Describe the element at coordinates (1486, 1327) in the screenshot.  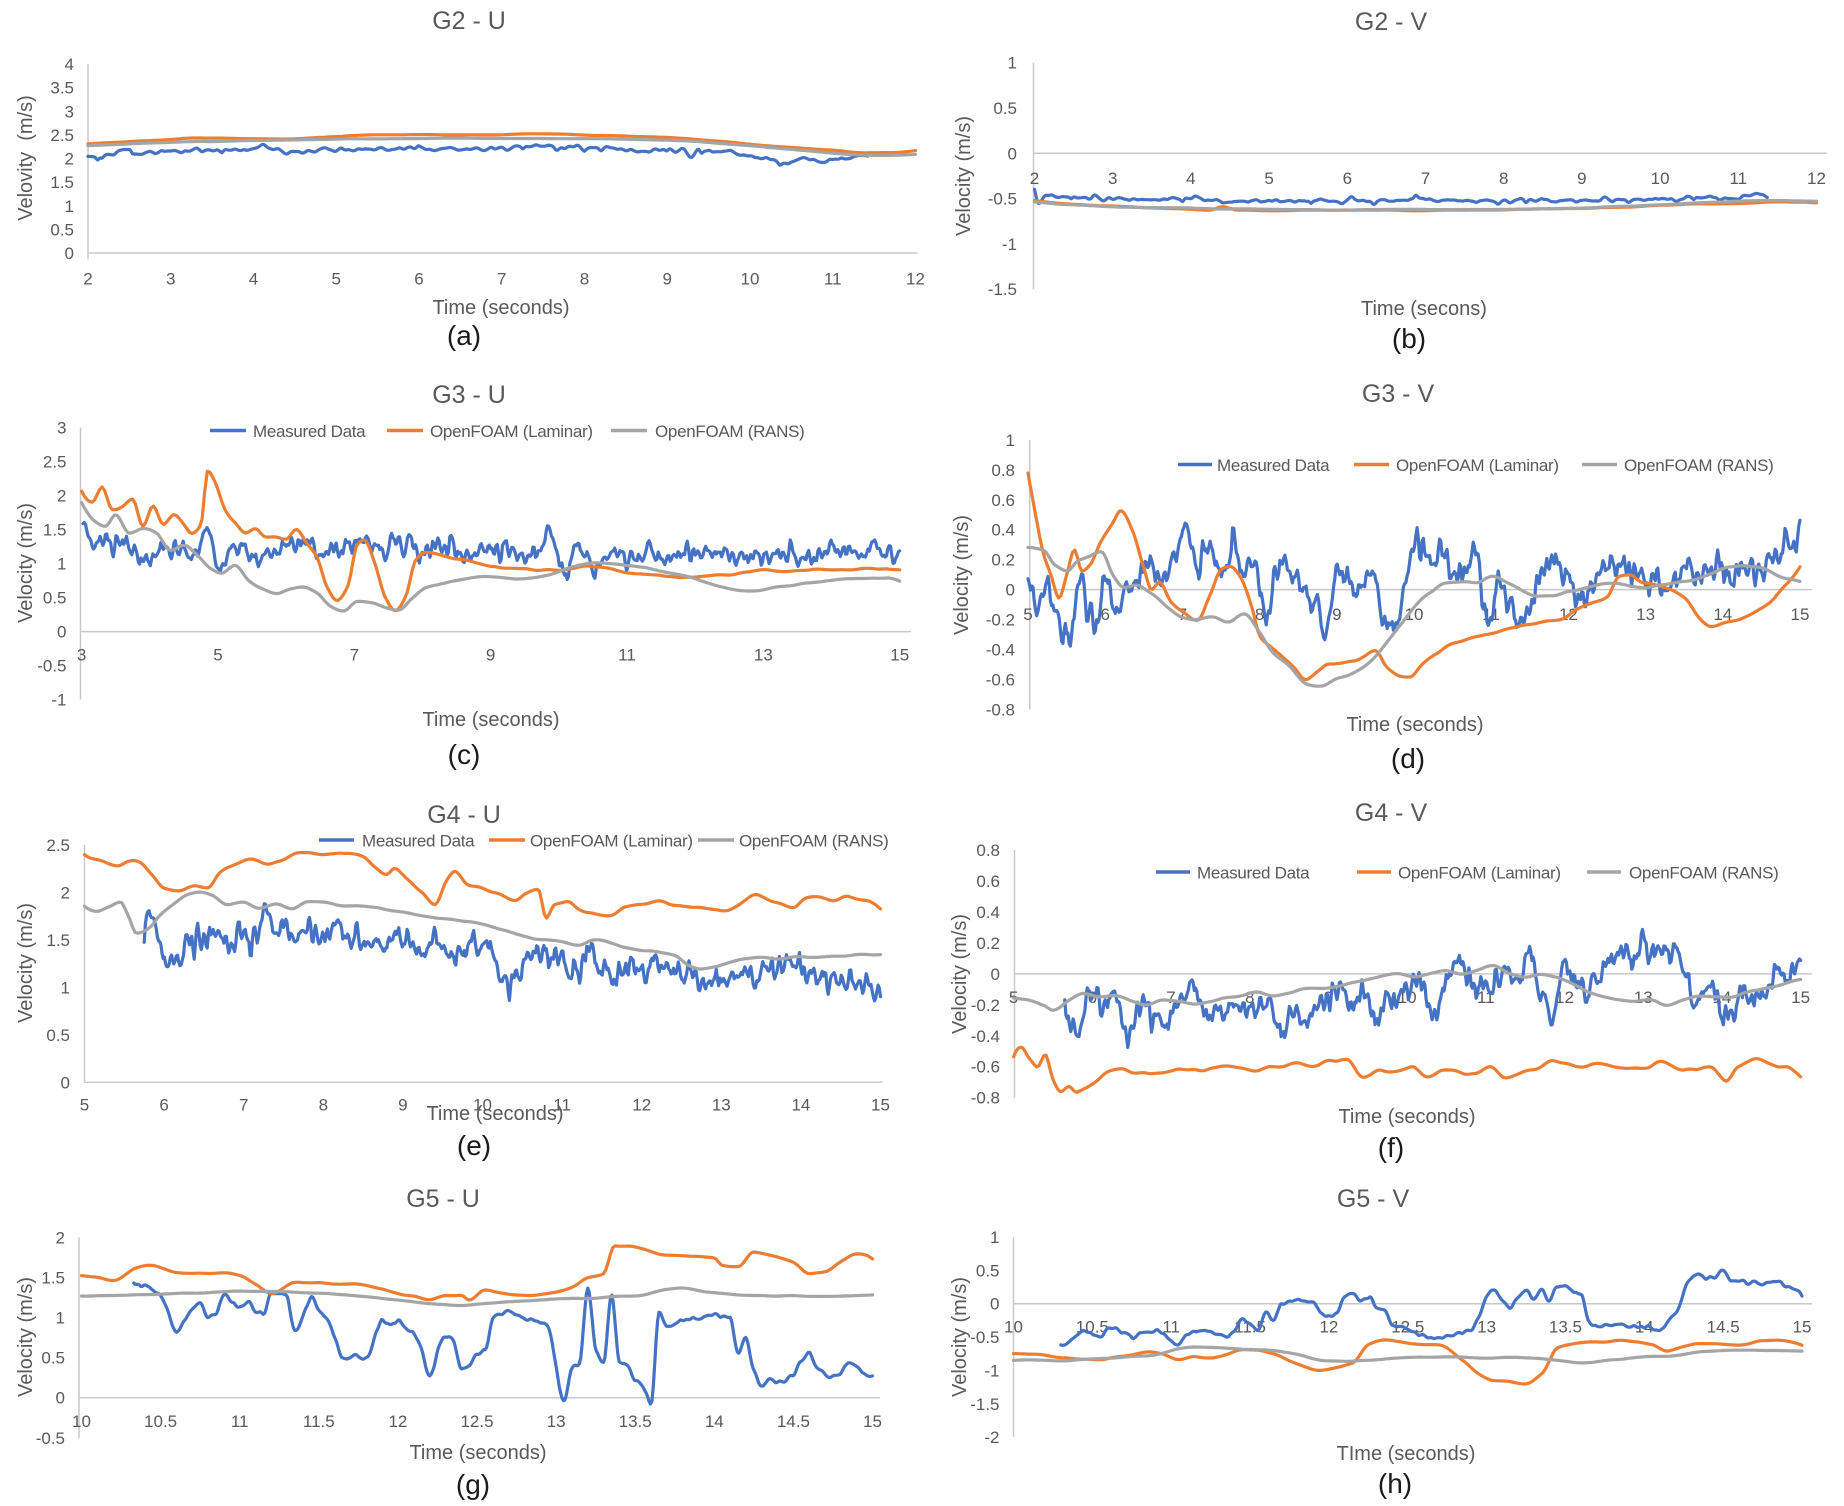
I see `svg-text: 13` at that location.